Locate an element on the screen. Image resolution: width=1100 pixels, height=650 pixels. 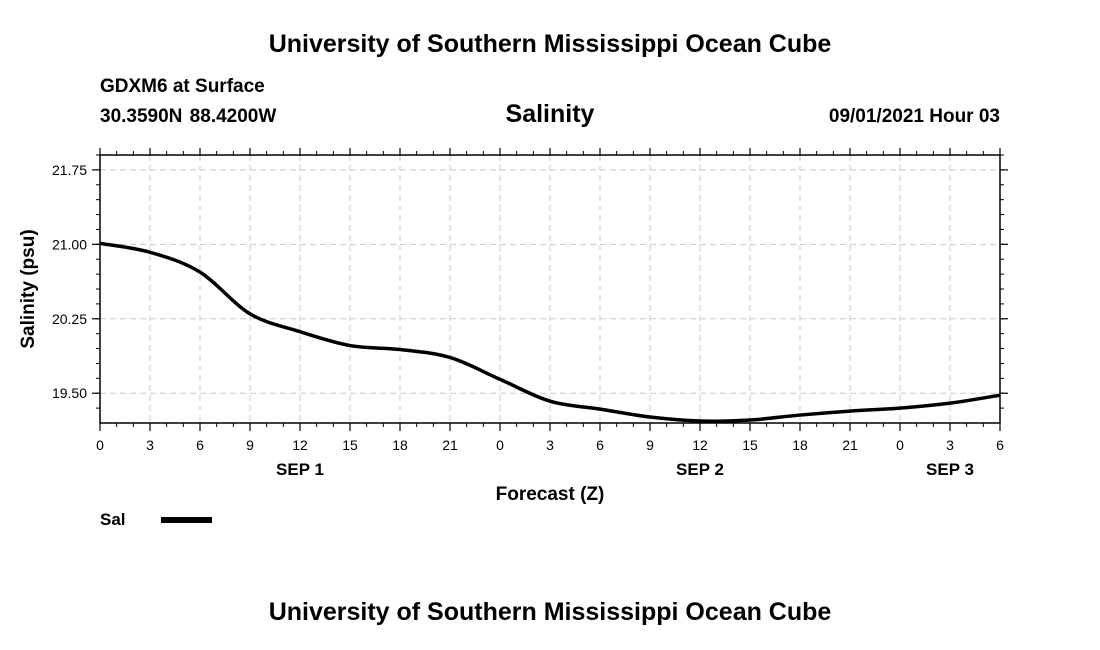
timestamp-label: 09/01/2021 Hour 03 is located at coordinates (914, 116).